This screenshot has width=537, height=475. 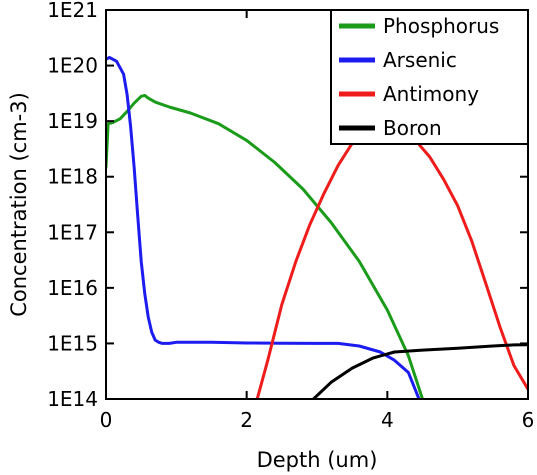 I want to click on y-tick-label: 1E19, so click(x=72, y=121).